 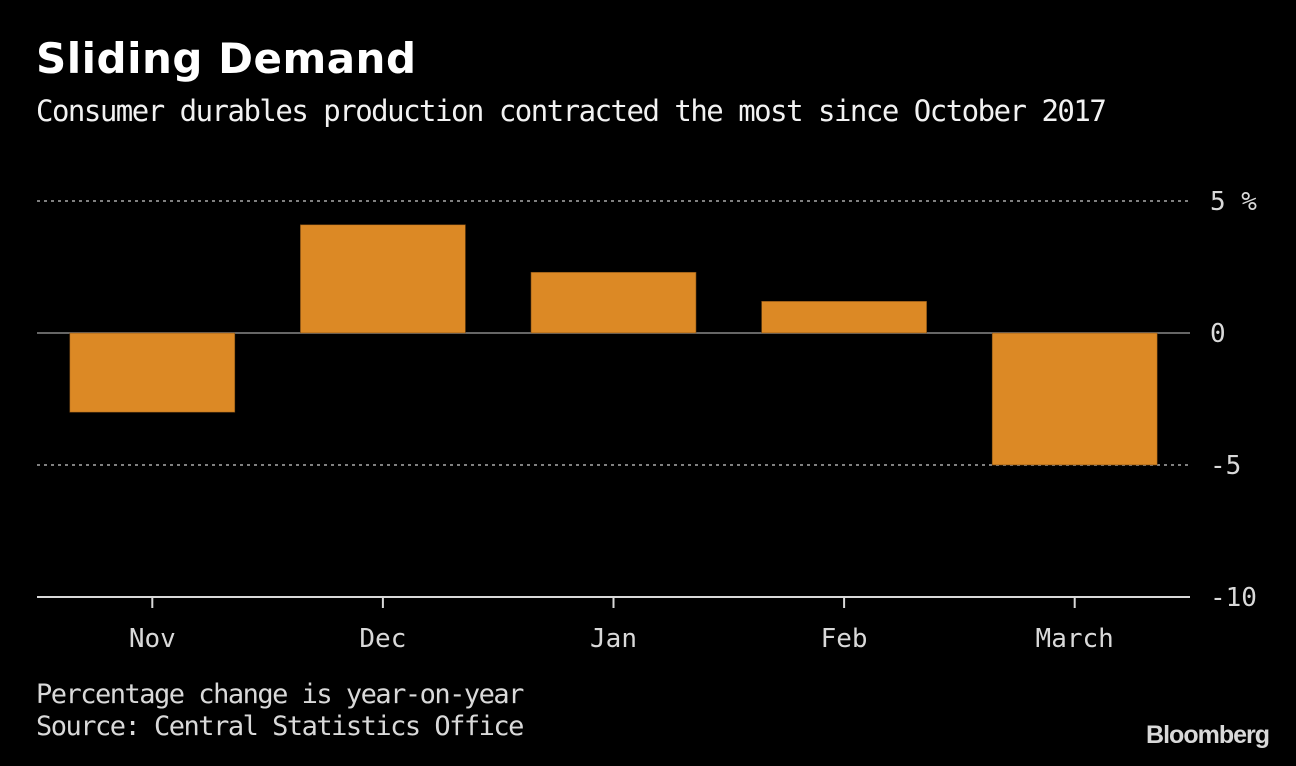 I want to click on footnote-note: Percentage change is year-on-year, so click(x=280, y=694).